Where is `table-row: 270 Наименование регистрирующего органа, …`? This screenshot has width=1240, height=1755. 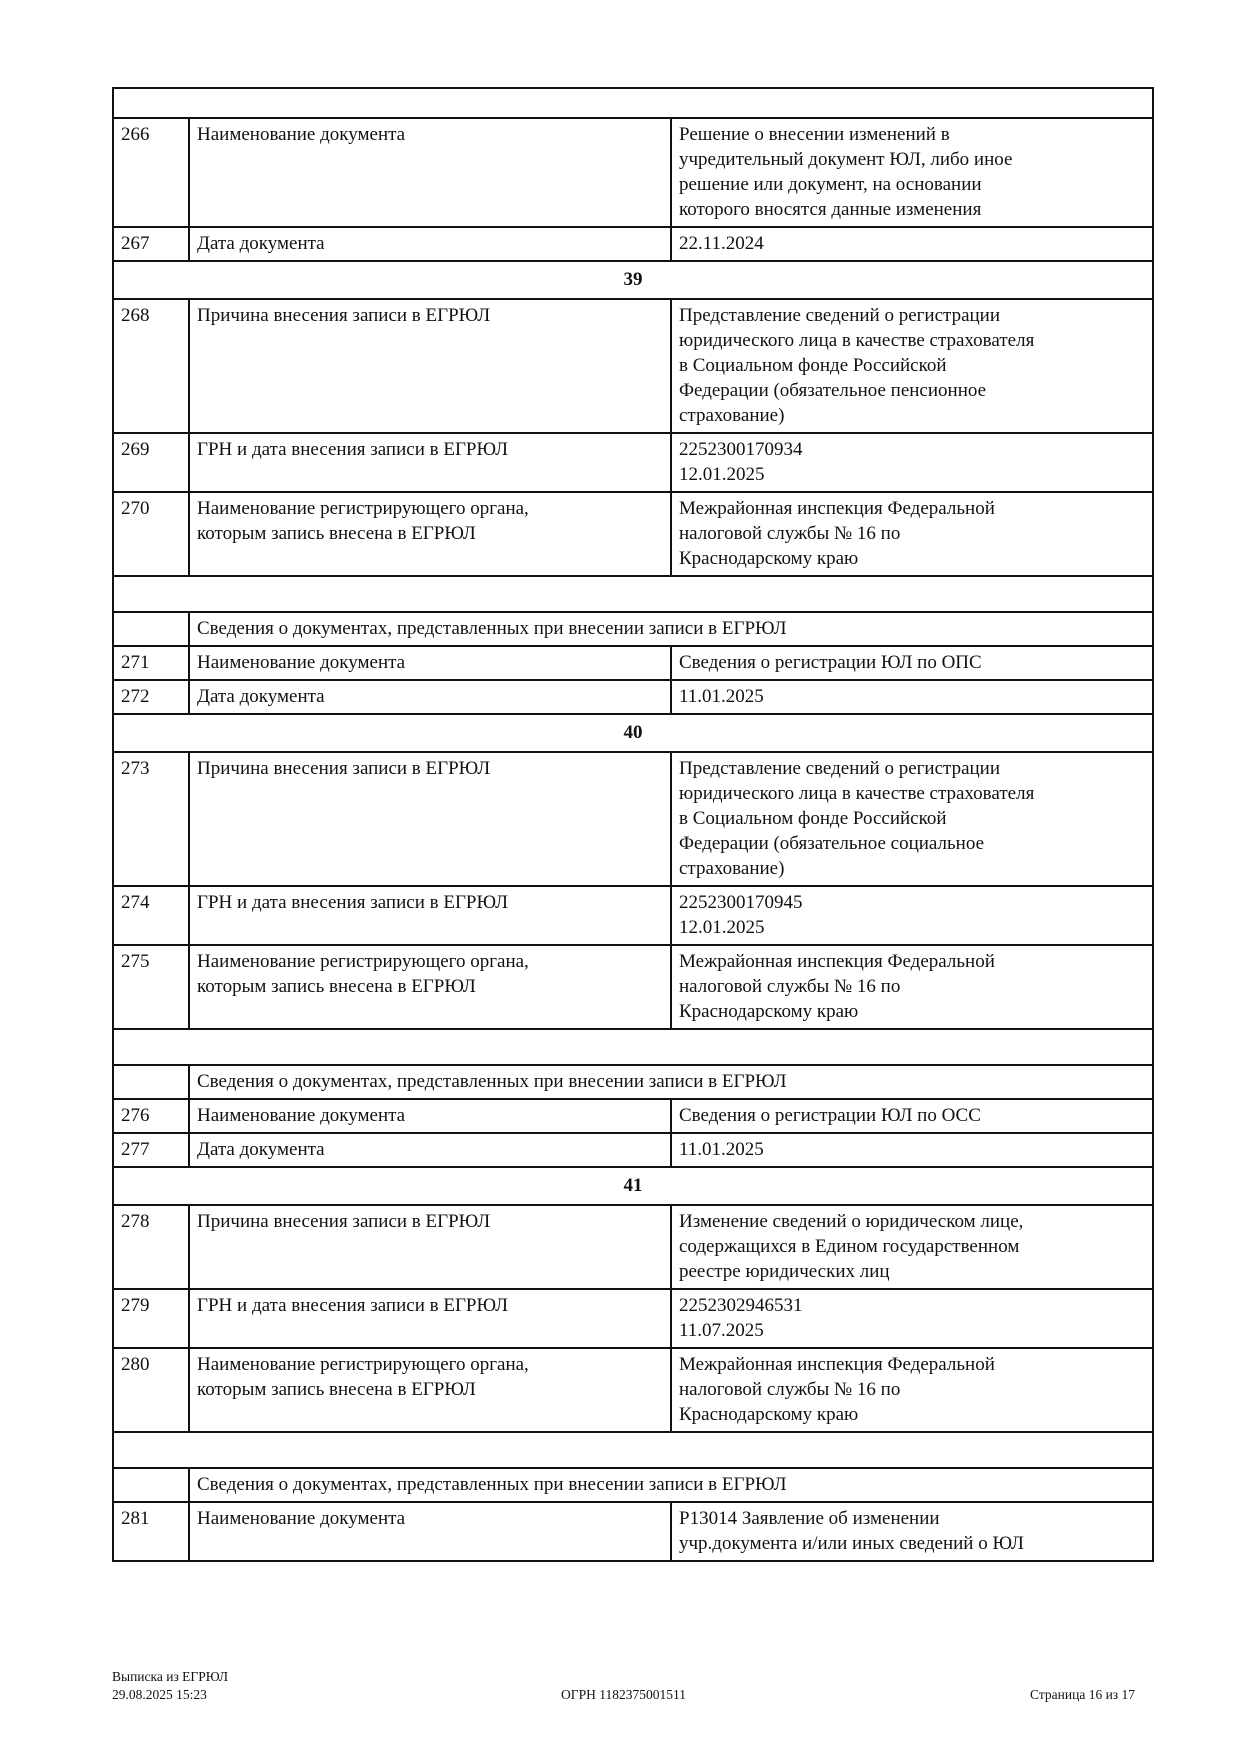 table-row: 270 Наименование регистрирующего органа, … is located at coordinates (633, 534).